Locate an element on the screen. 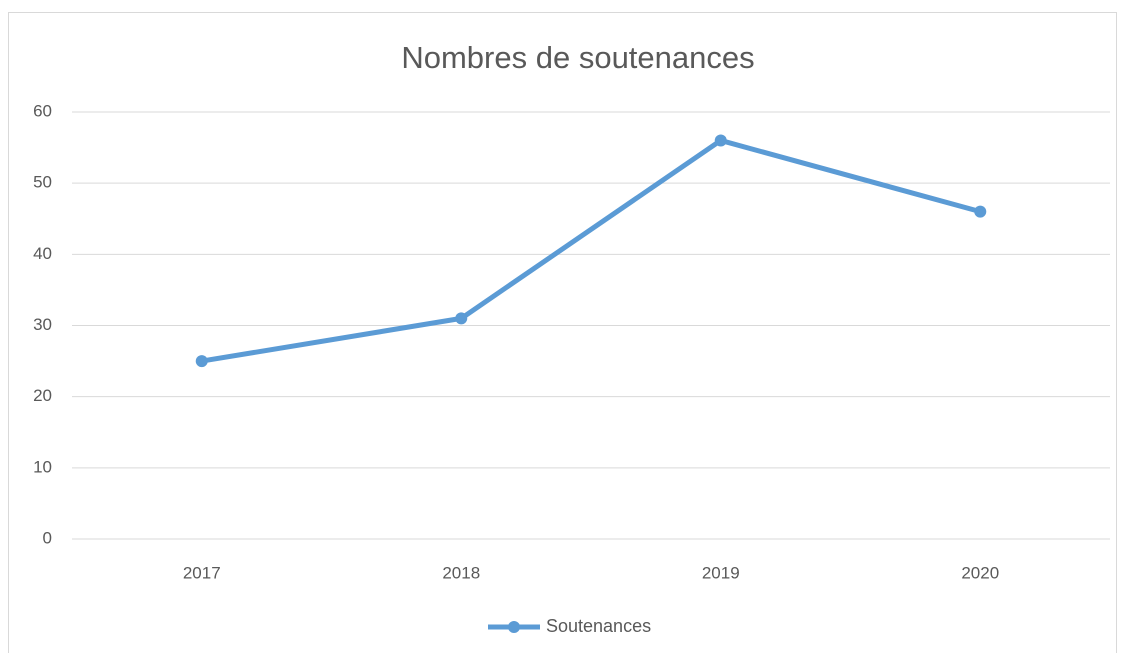 The height and width of the screenshot is (658, 1125). legend-marker is located at coordinates (514, 627).